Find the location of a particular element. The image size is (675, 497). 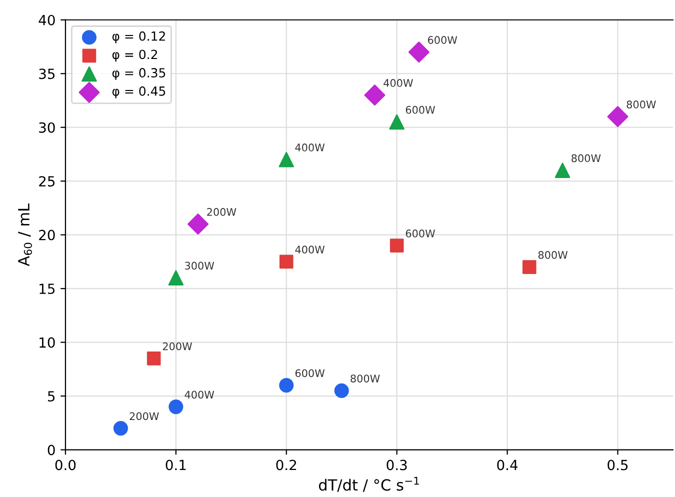

legend-label: φ = 0.12 is located at coordinates (138, 37).